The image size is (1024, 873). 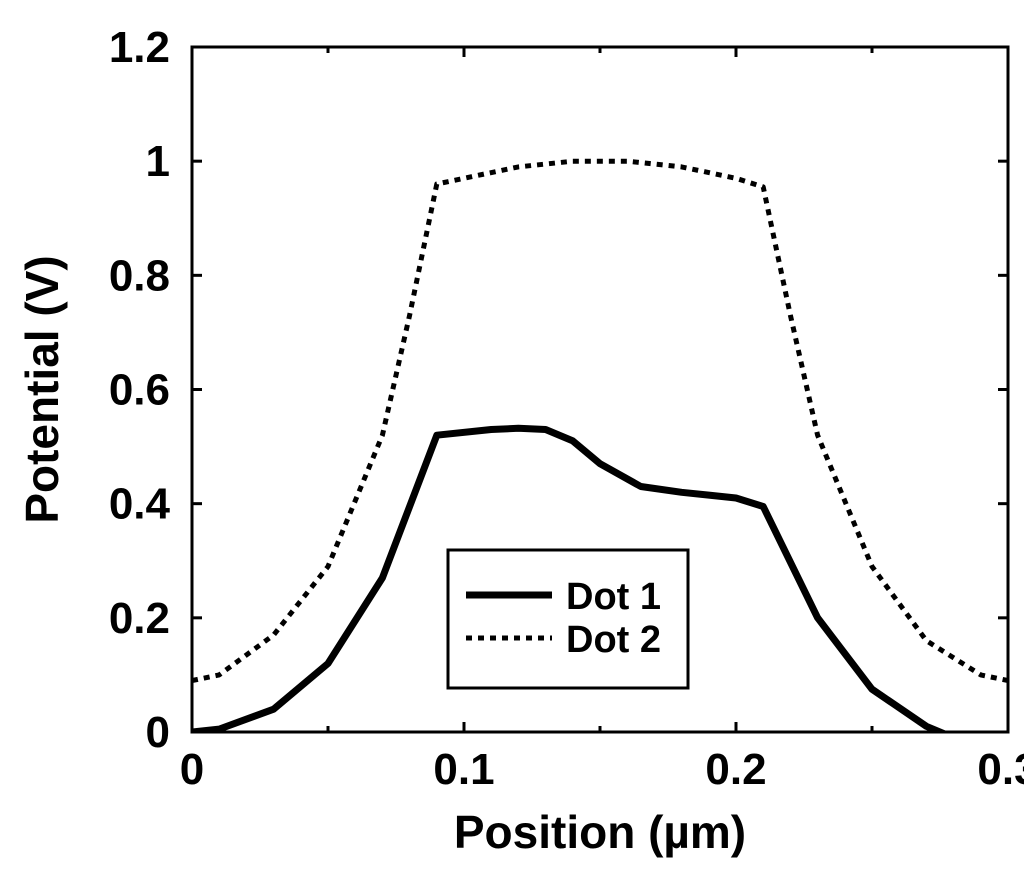 I want to click on y-tick-label: 0.8, so click(x=139, y=275).